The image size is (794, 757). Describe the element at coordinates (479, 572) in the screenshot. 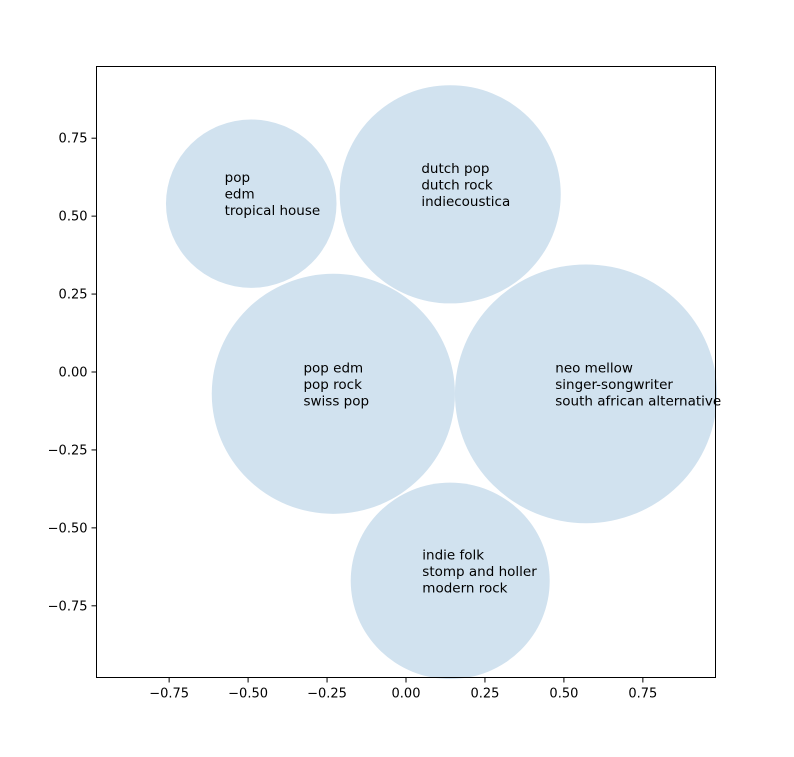

I see `bubble-label: stomp and holler` at that location.